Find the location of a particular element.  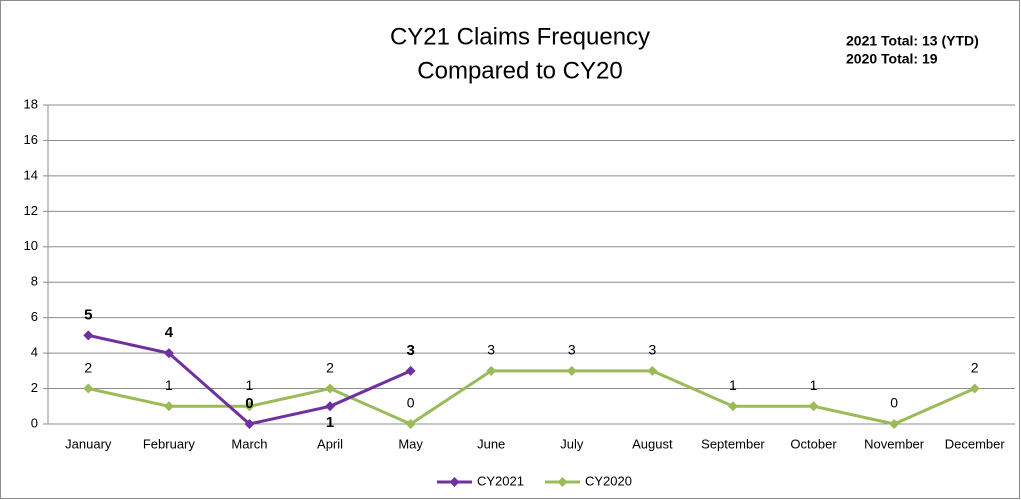

y-tick-label: 10 is located at coordinates (31, 245).